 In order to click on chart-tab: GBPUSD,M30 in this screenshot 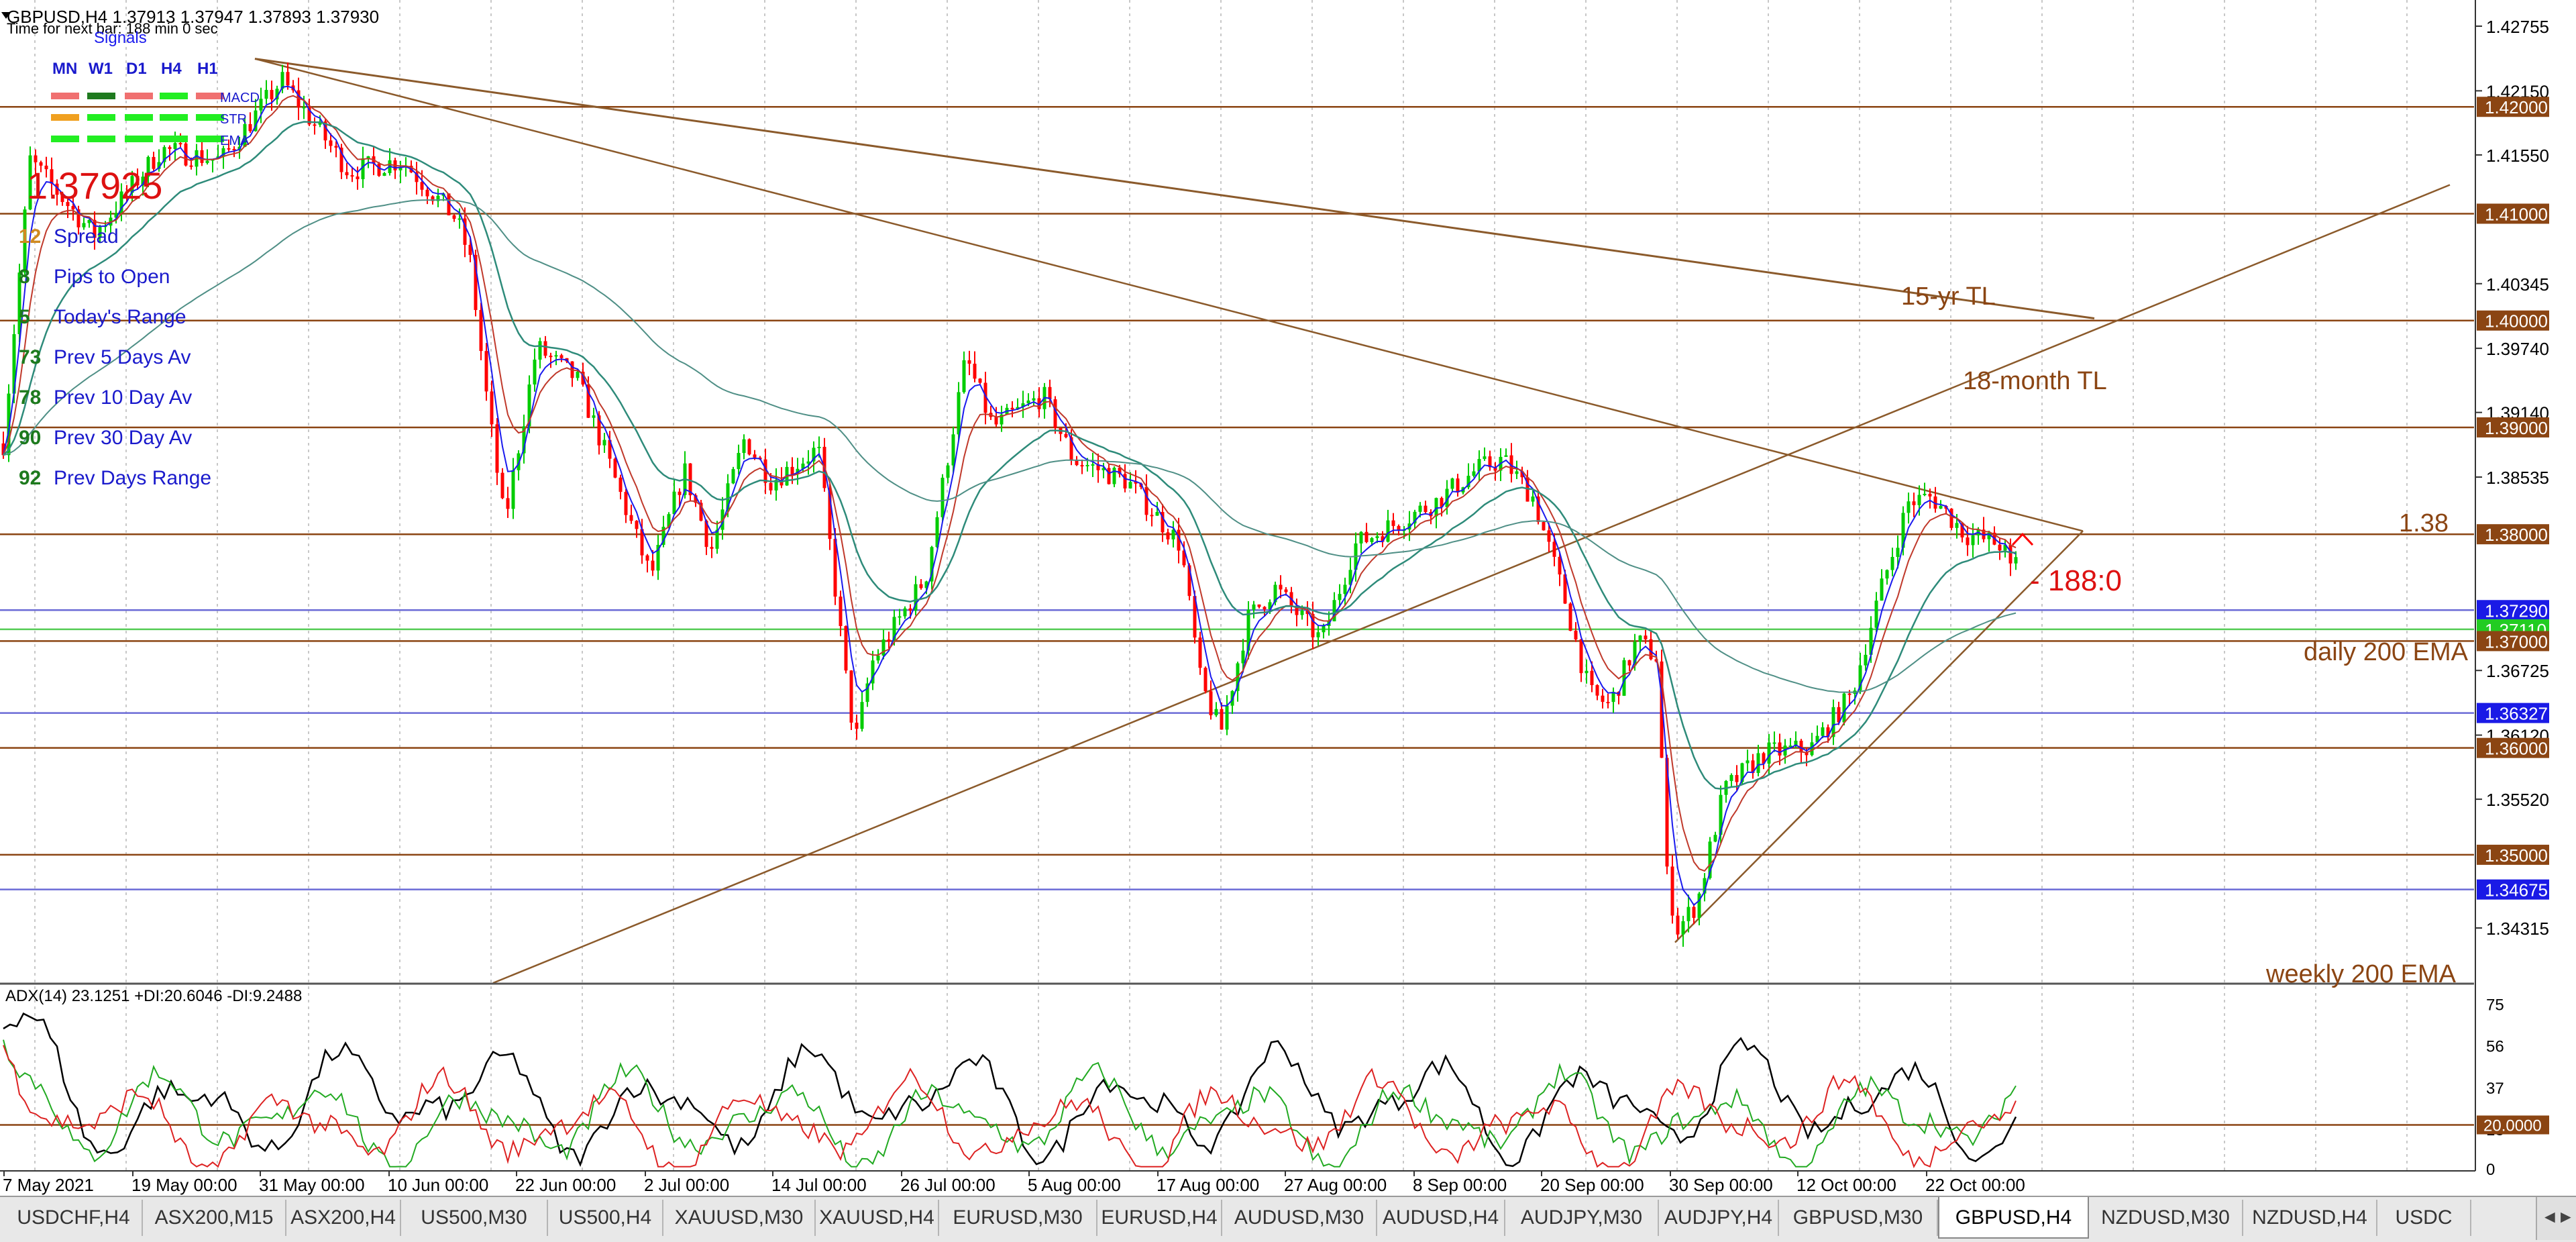, I will do `click(1858, 1218)`.